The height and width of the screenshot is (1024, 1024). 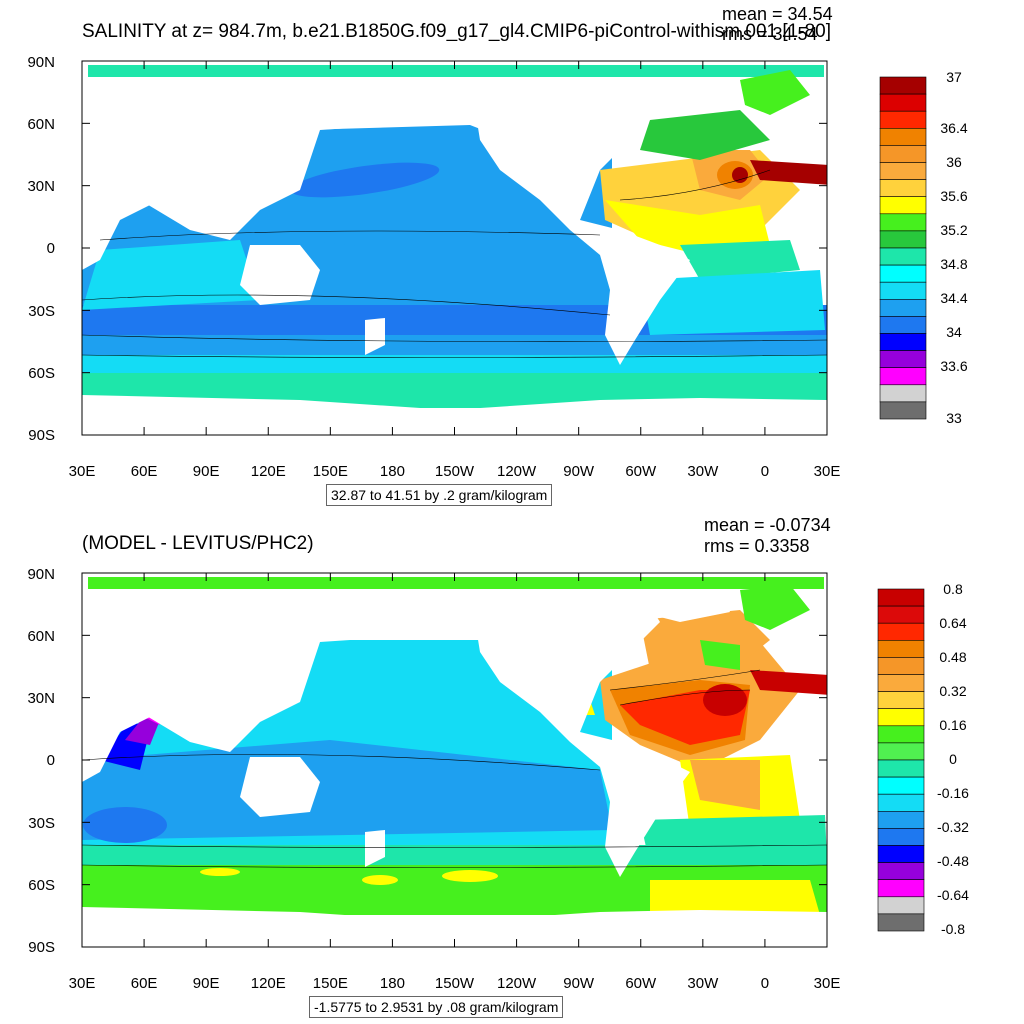 I want to click on panel2-lat-label: 60S, so click(x=41, y=885).